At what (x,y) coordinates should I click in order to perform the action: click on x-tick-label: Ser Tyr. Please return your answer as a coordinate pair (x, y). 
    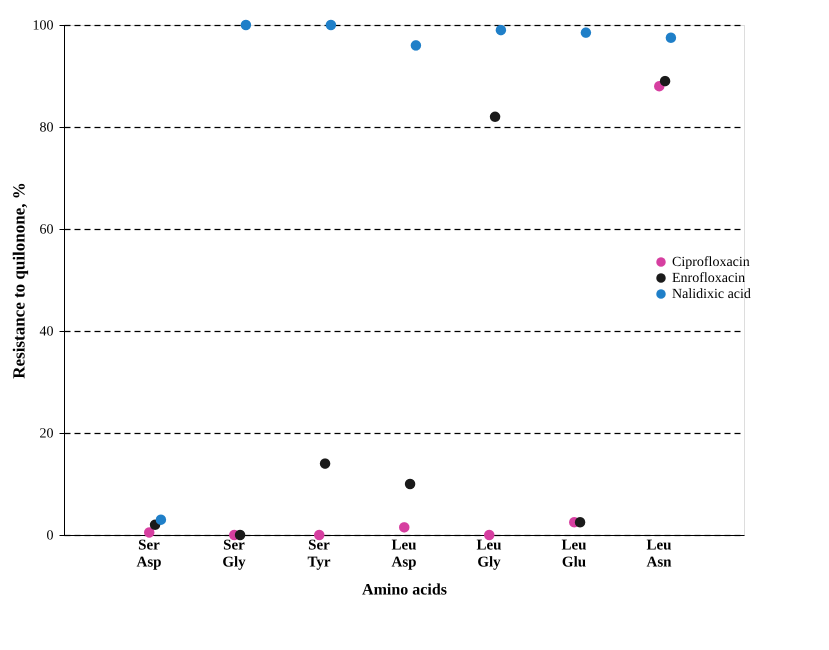
    Looking at the image, I should click on (319, 554).